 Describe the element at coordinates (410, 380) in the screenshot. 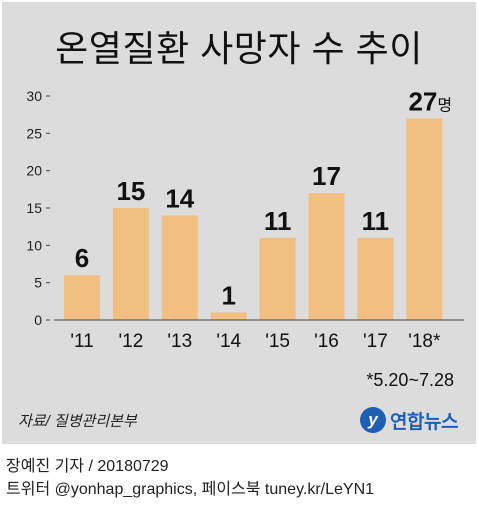

I see `footnote: *5.20~7.28` at that location.